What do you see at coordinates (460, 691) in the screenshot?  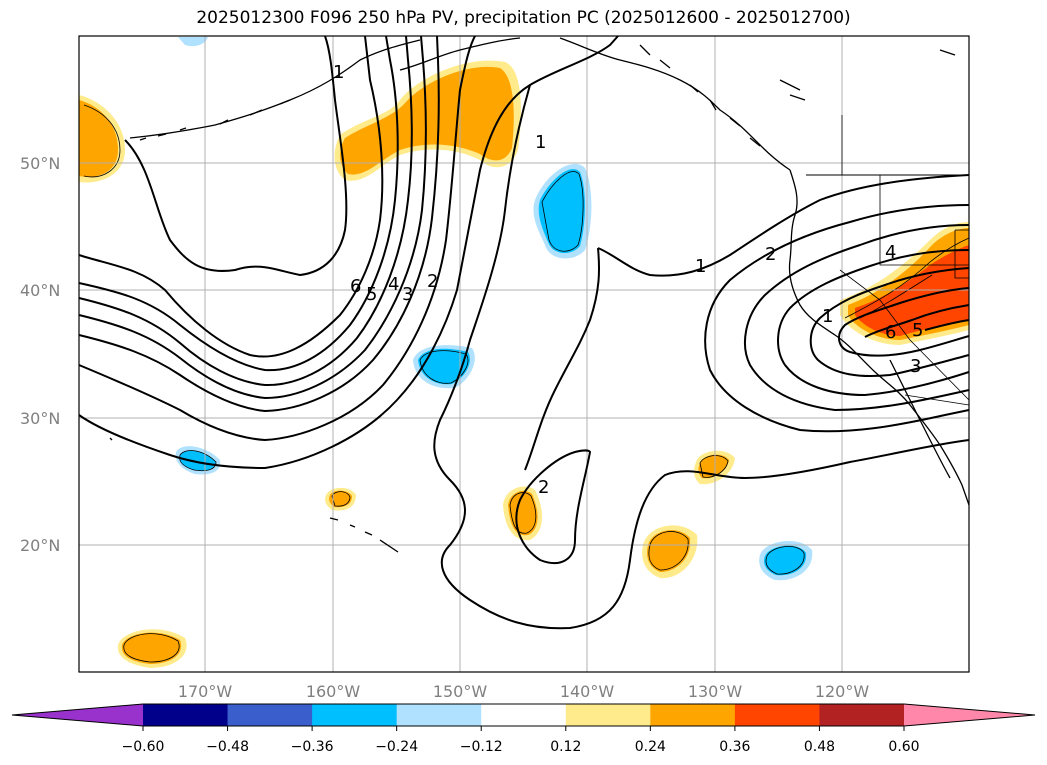 I see `lon-label: 150°W` at bounding box center [460, 691].